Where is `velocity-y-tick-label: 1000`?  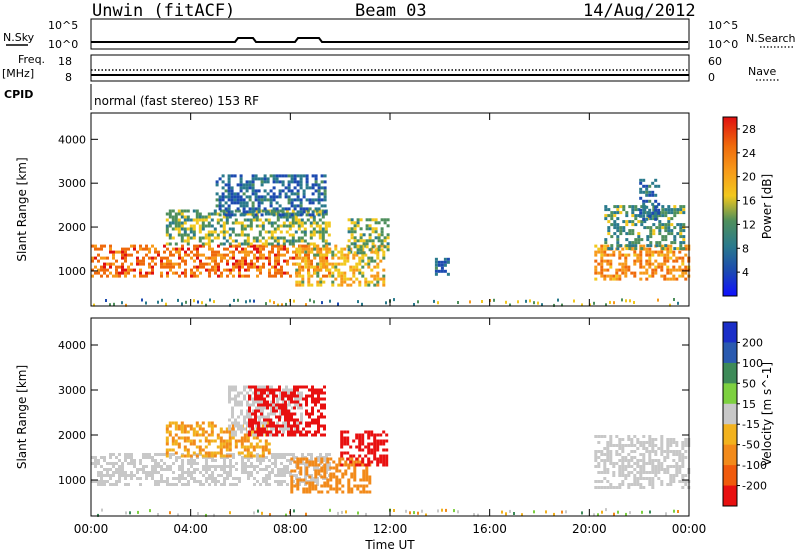 velocity-y-tick-label: 1000 is located at coordinates (72, 480).